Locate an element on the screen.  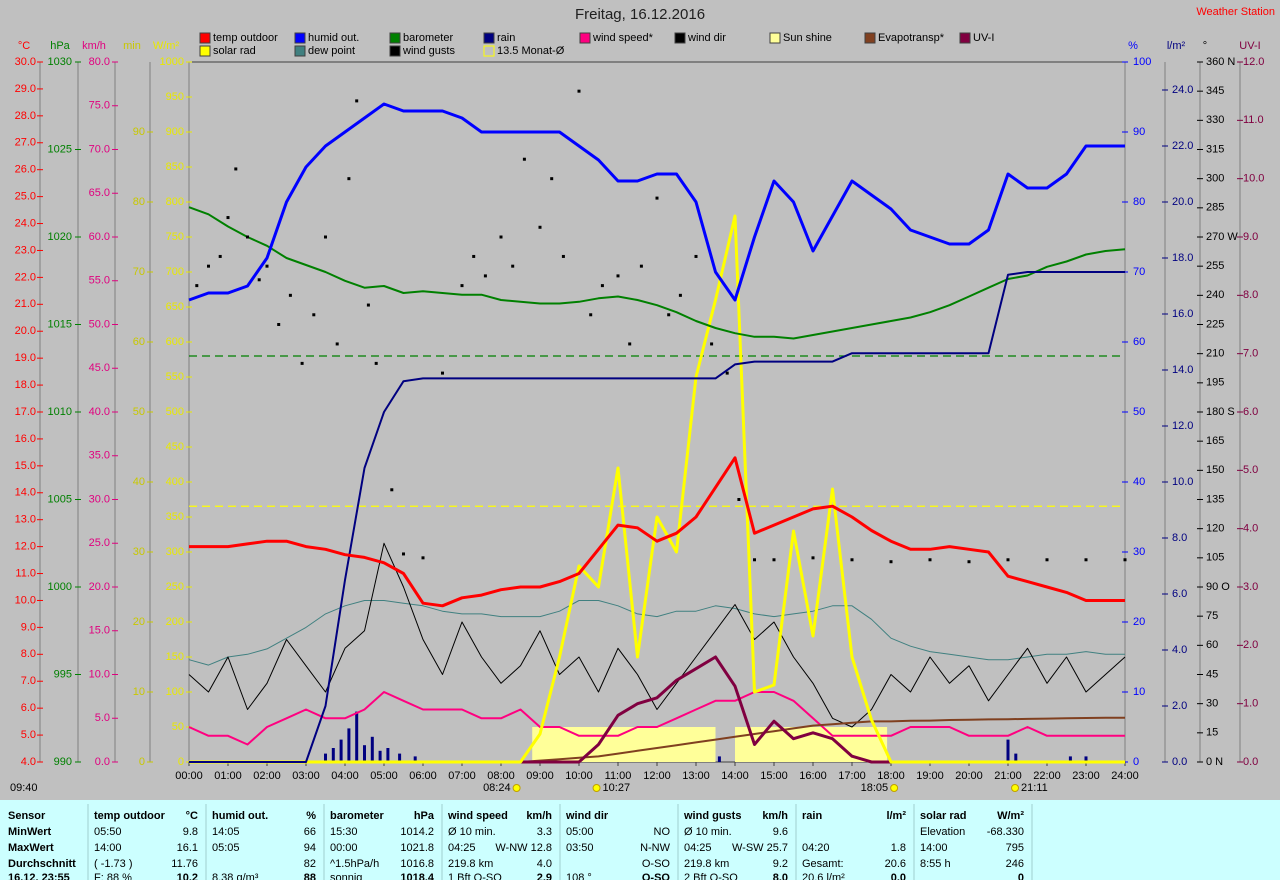
y-tick-label: 40 is located at coordinates (1139, 482).